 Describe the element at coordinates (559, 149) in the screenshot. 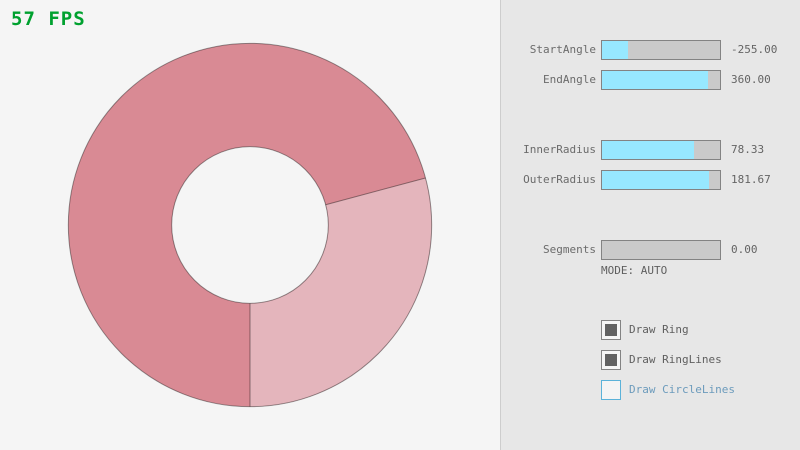

I see `innerradius-label: InnerRadius` at that location.